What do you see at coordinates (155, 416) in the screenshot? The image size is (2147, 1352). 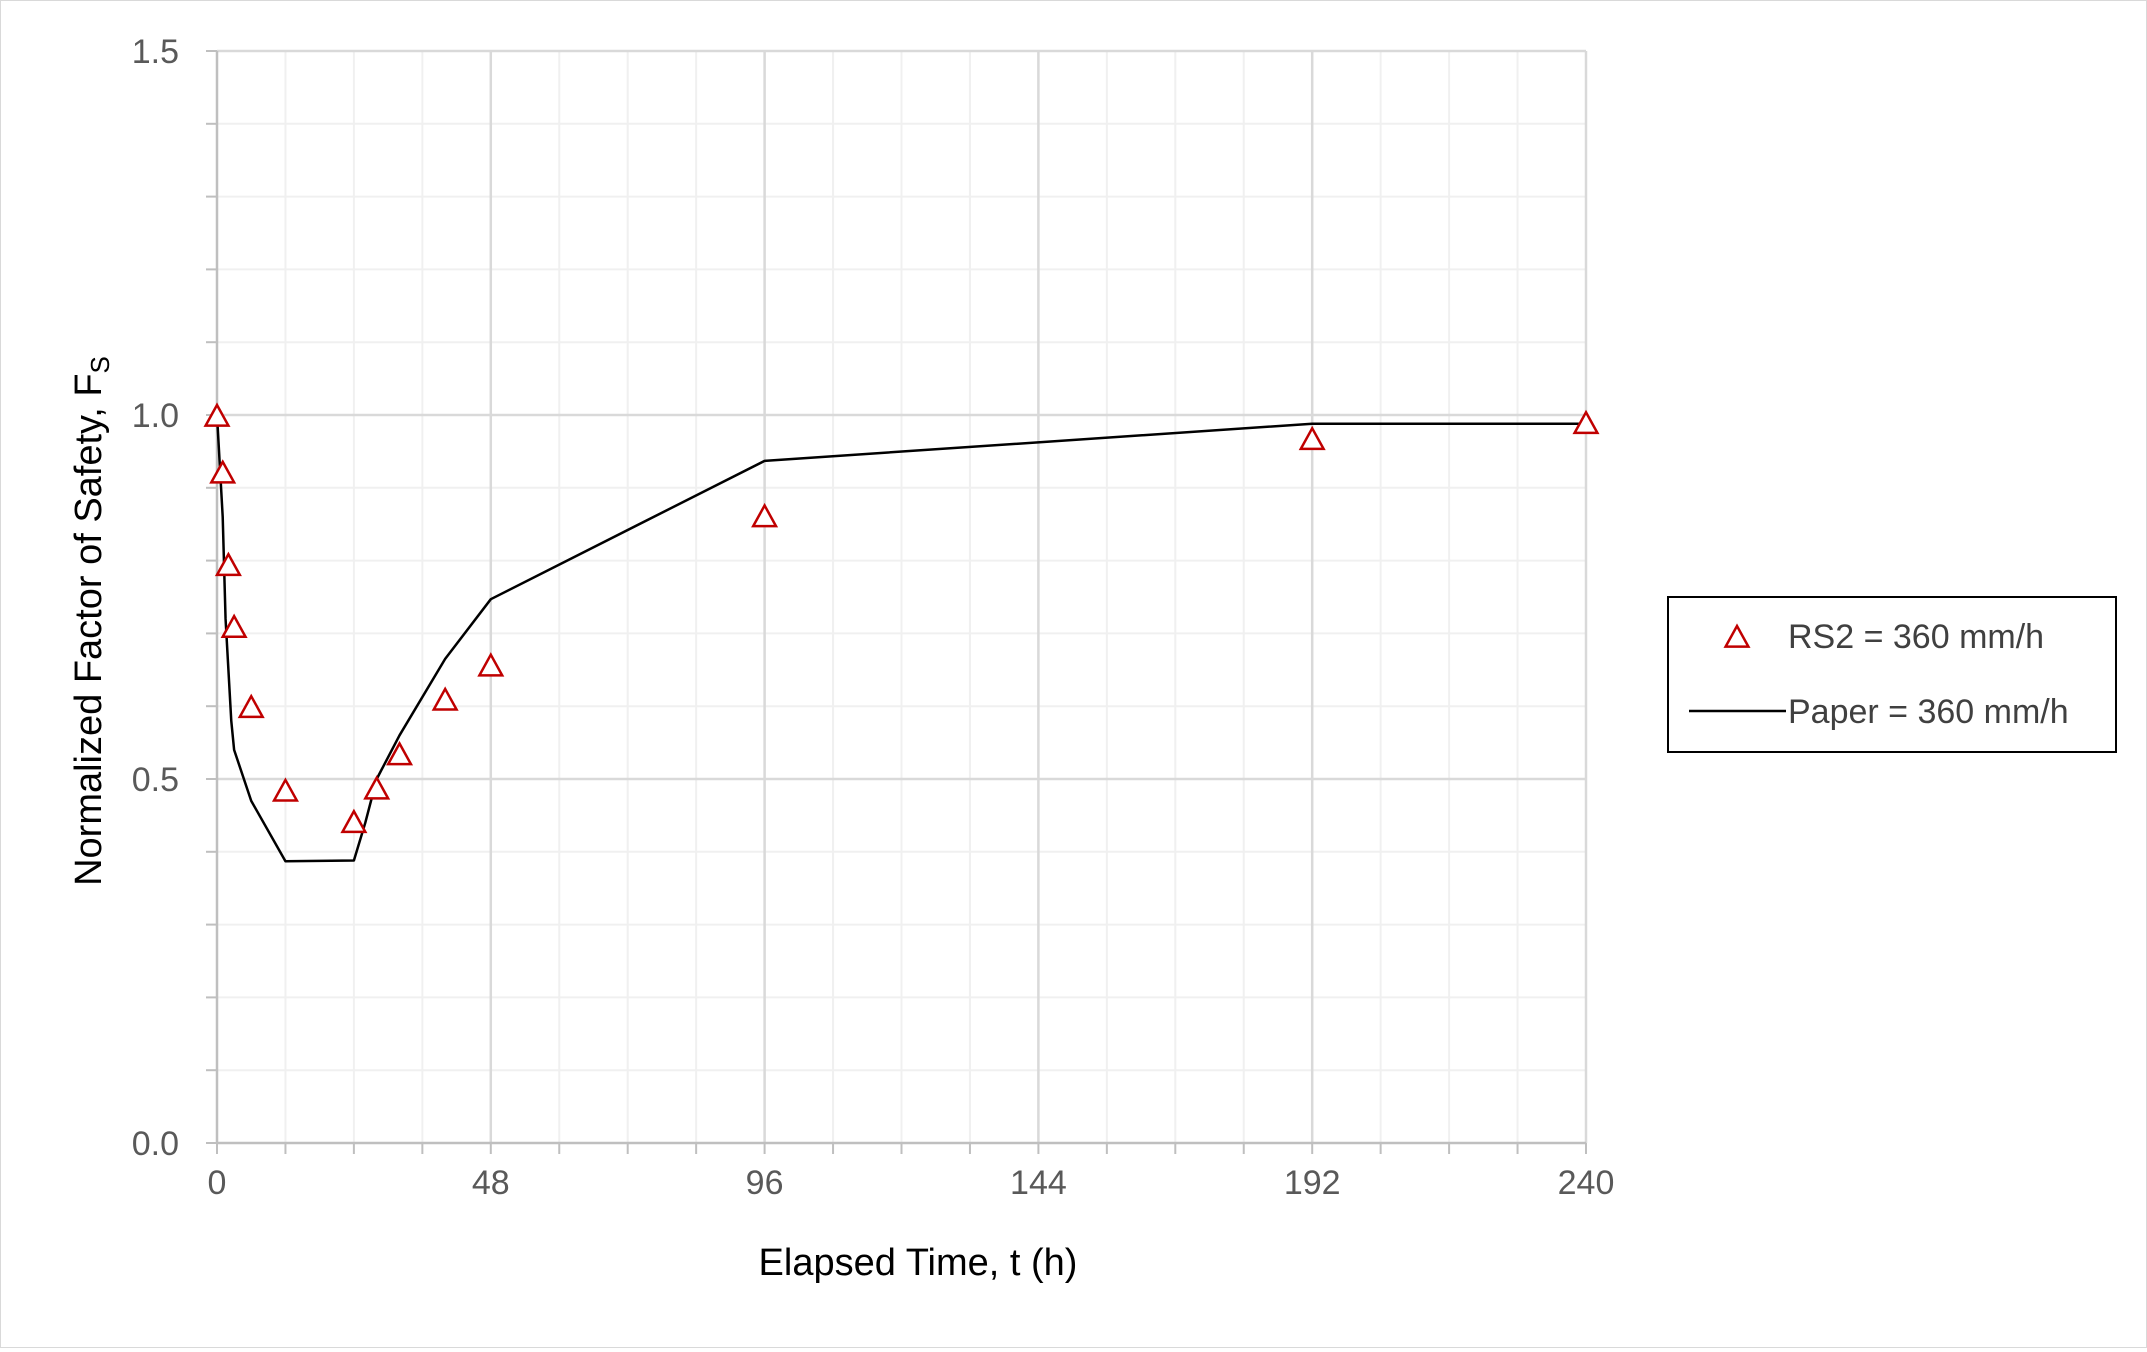 I see `y-tick-label: 1.0` at bounding box center [155, 416].